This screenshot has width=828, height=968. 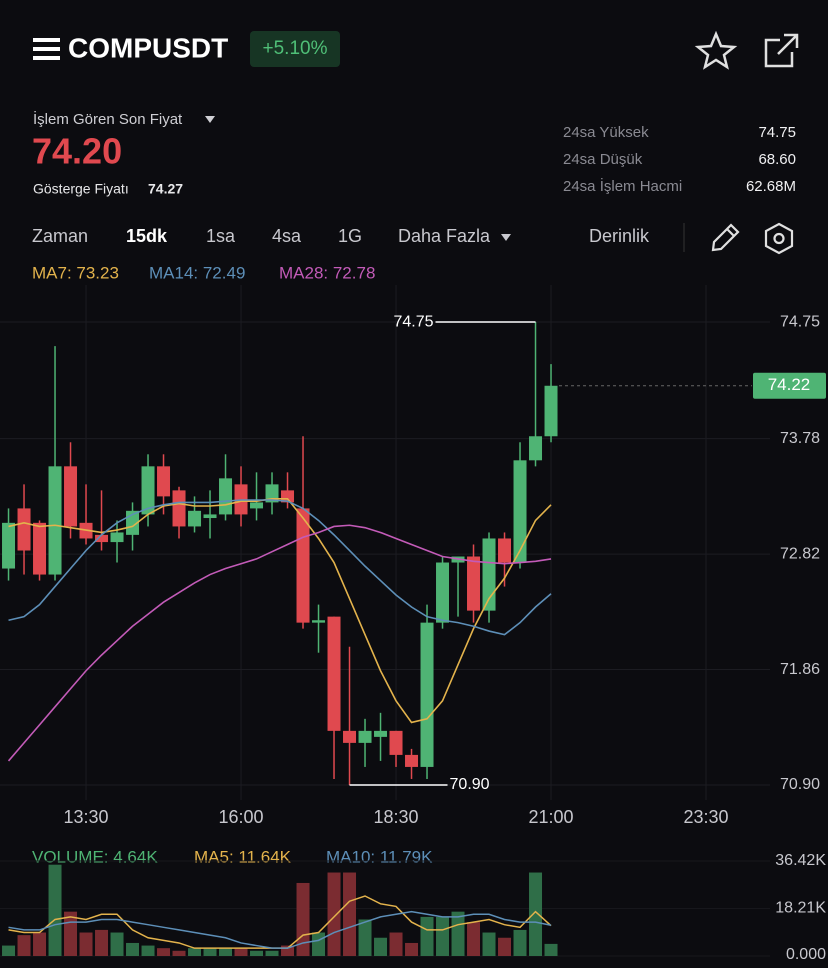 I want to click on ma-legend: MA7: 73.23, so click(x=75, y=272).